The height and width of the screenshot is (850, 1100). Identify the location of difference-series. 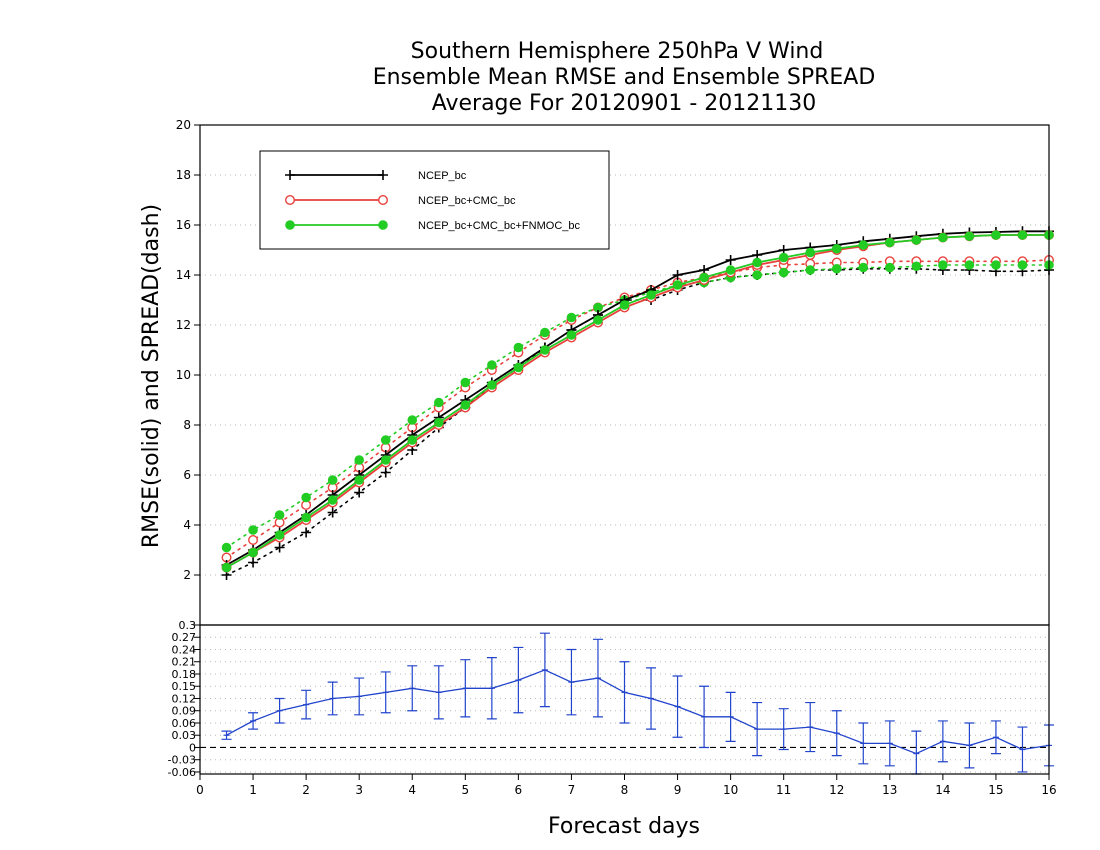
(637, 703).